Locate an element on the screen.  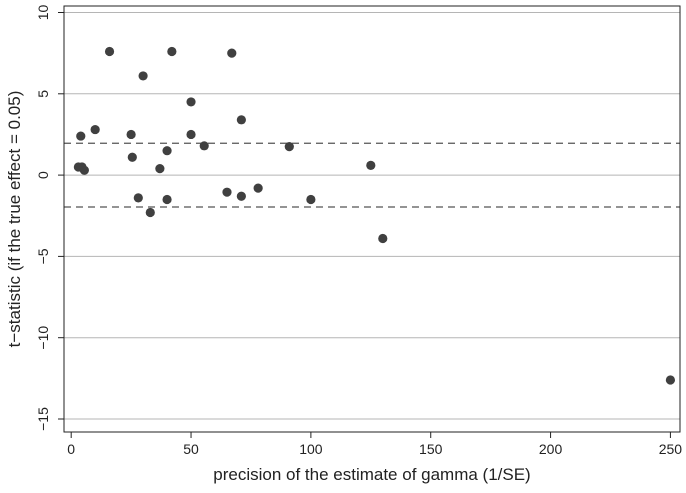
y-tick-label: 5 is located at coordinates (43, 94).